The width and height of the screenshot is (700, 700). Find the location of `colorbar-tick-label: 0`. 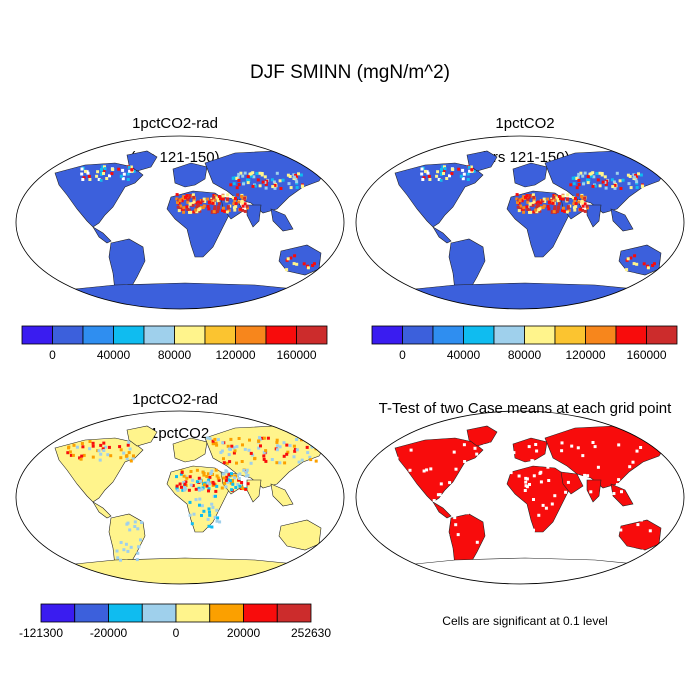

colorbar-tick-label: 0 is located at coordinates (176, 633).